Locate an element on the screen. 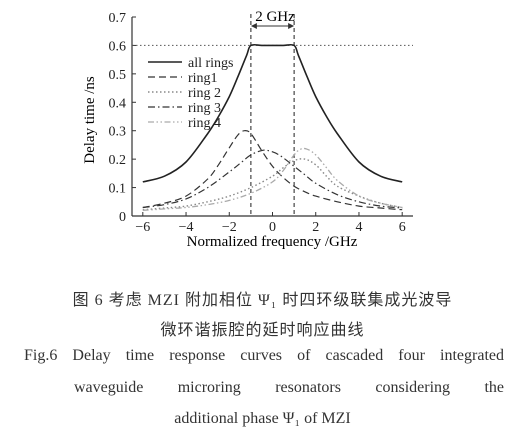 The width and height of the screenshot is (525, 435). series-line-ring3 is located at coordinates (272, 179).